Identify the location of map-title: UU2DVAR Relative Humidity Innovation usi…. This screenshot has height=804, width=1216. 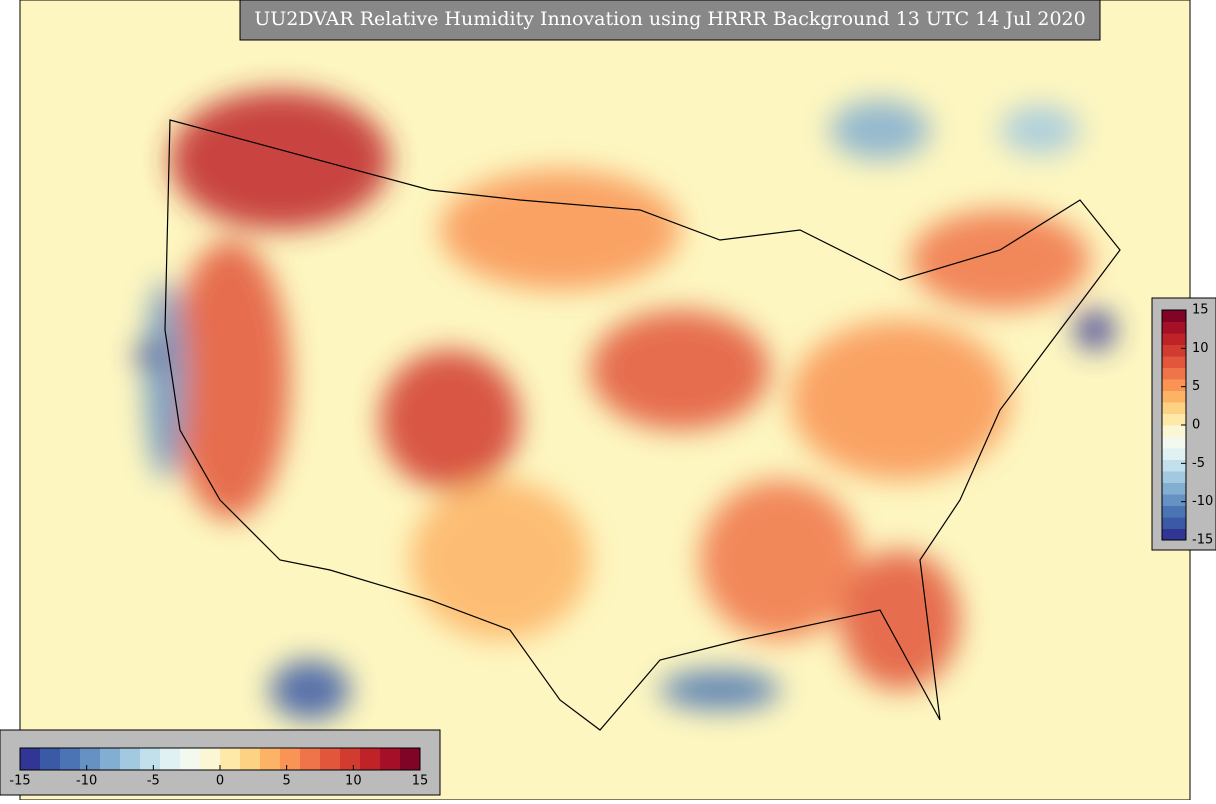
(670, 19).